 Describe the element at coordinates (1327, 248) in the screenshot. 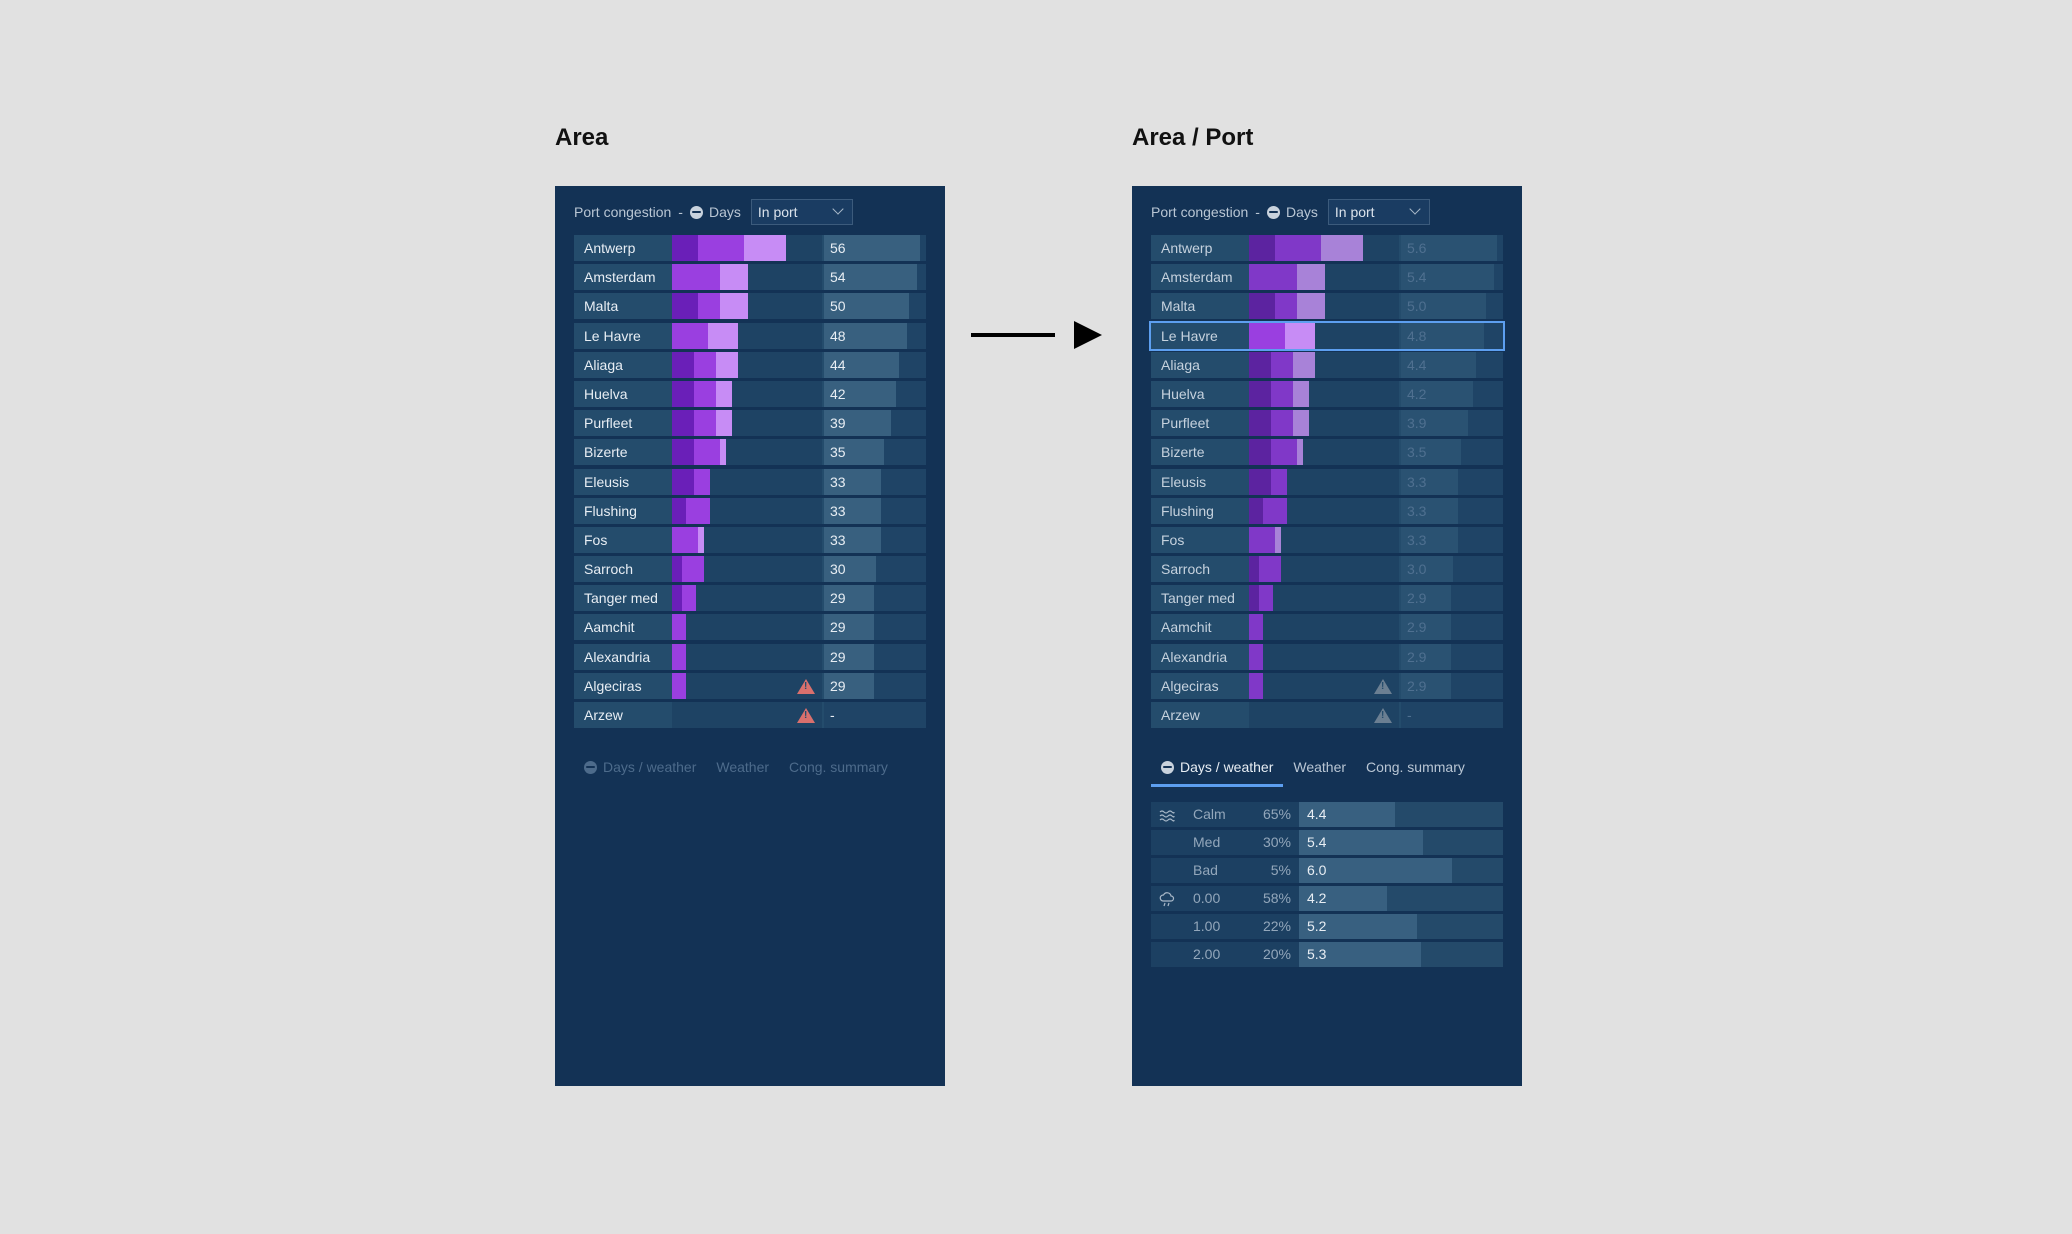

I see `port-row: Antwerp 5.6` at that location.